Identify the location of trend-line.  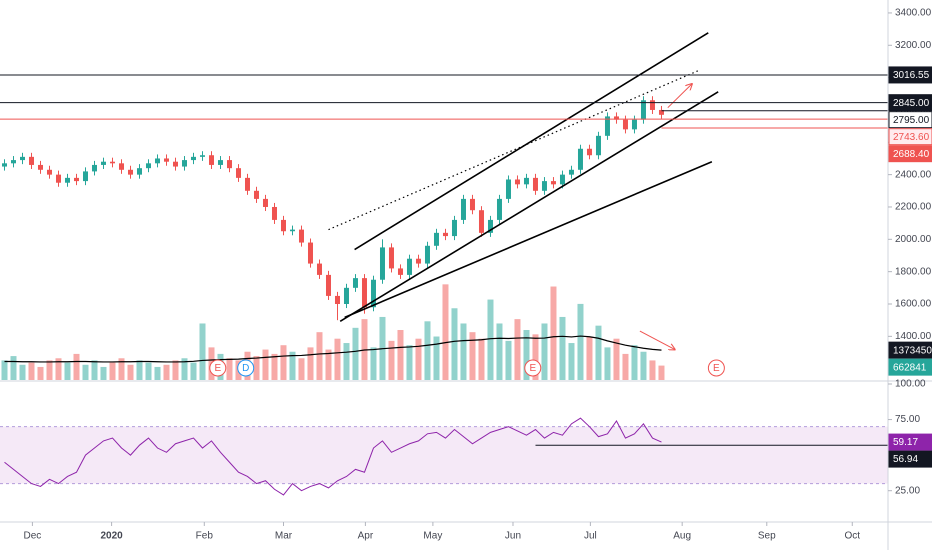
(528, 239).